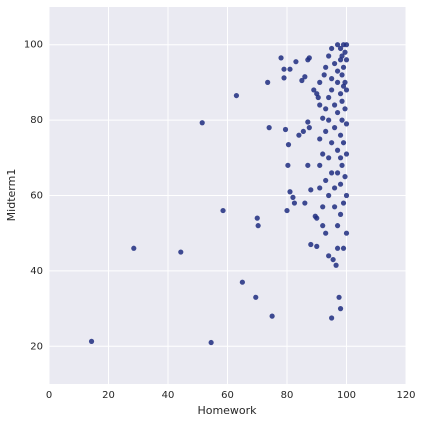  I want to click on x-tick-label: 100, so click(346, 395).